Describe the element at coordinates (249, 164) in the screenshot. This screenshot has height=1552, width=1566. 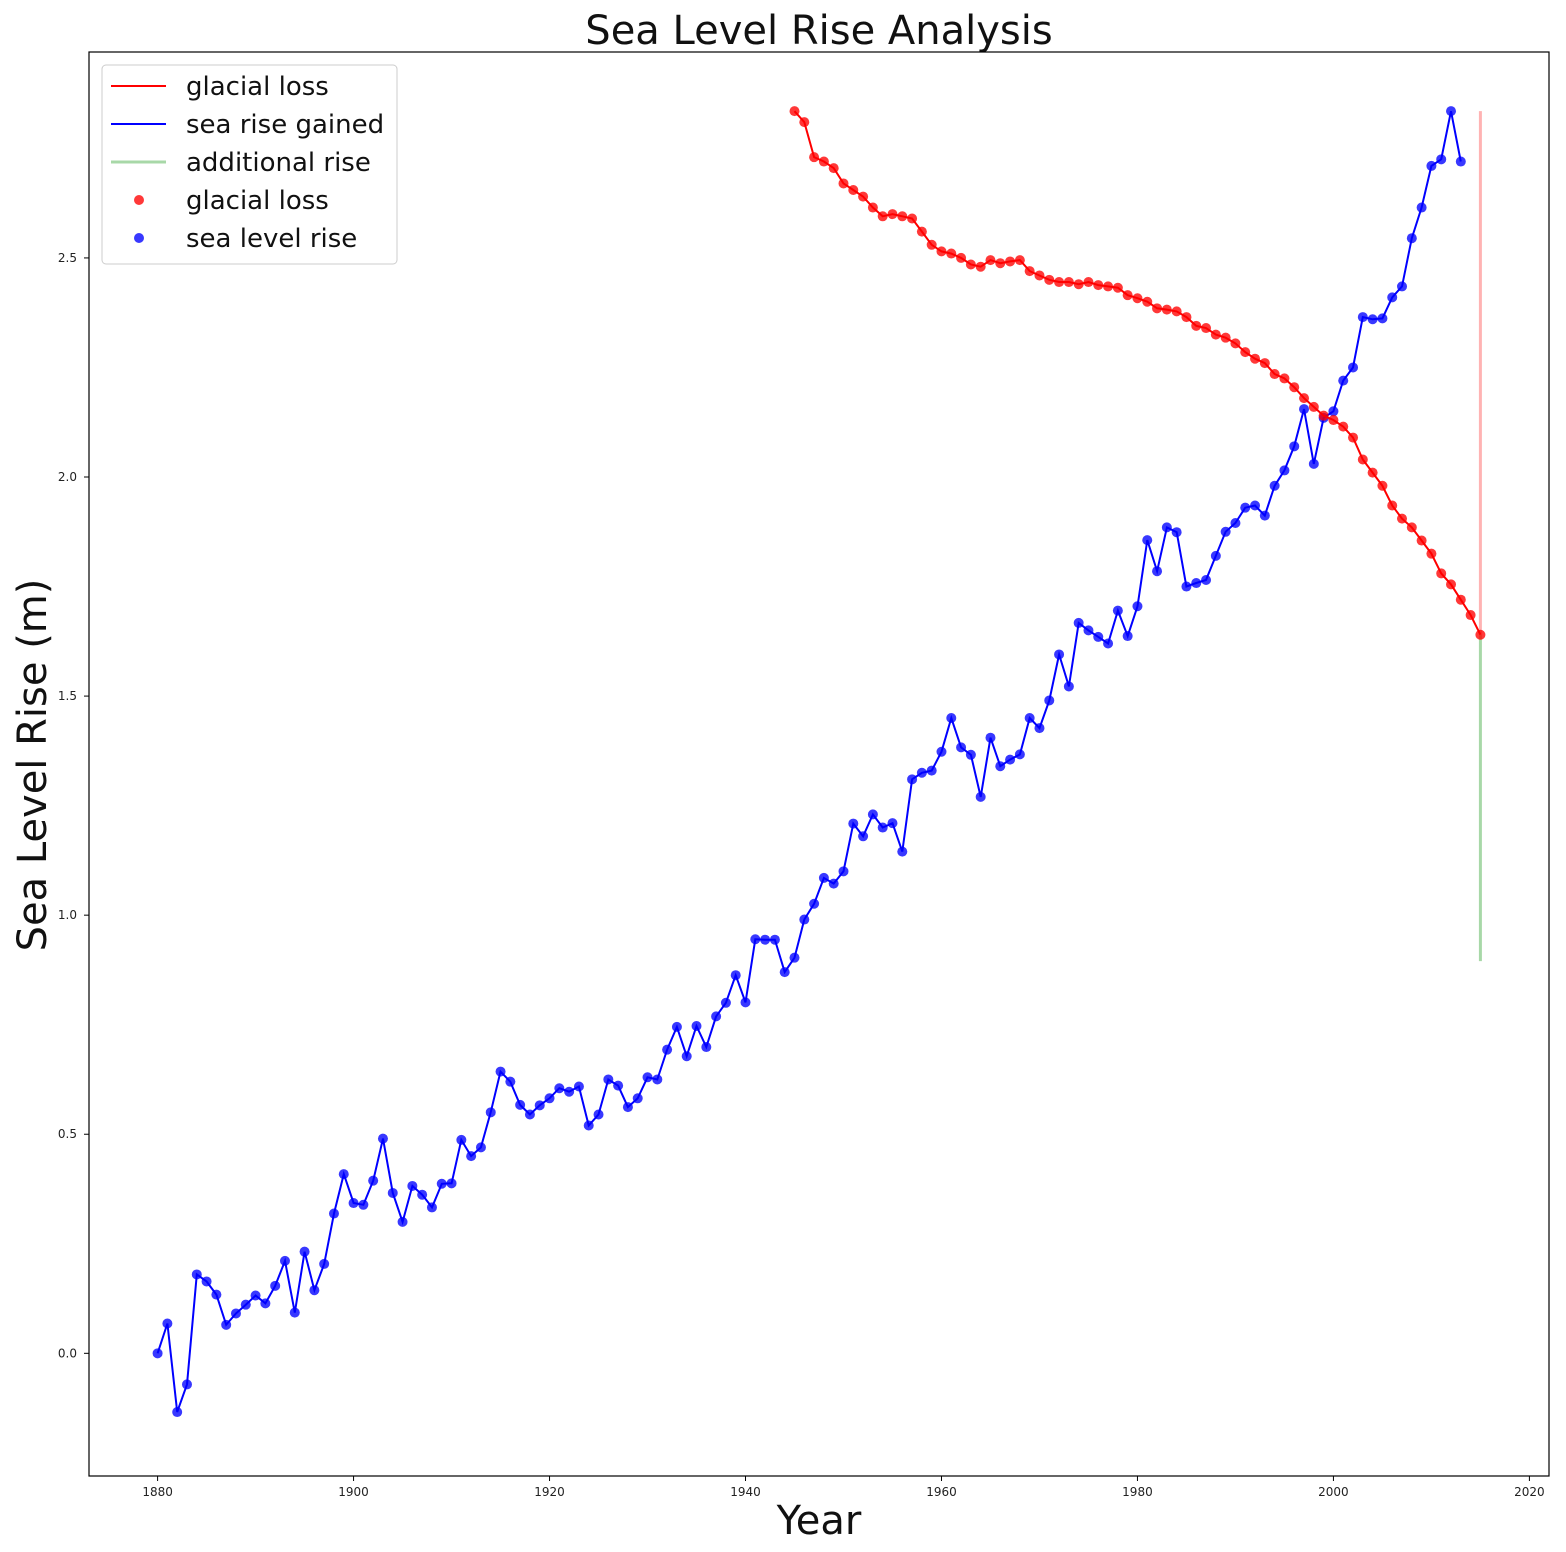
I see `legend-box` at that location.